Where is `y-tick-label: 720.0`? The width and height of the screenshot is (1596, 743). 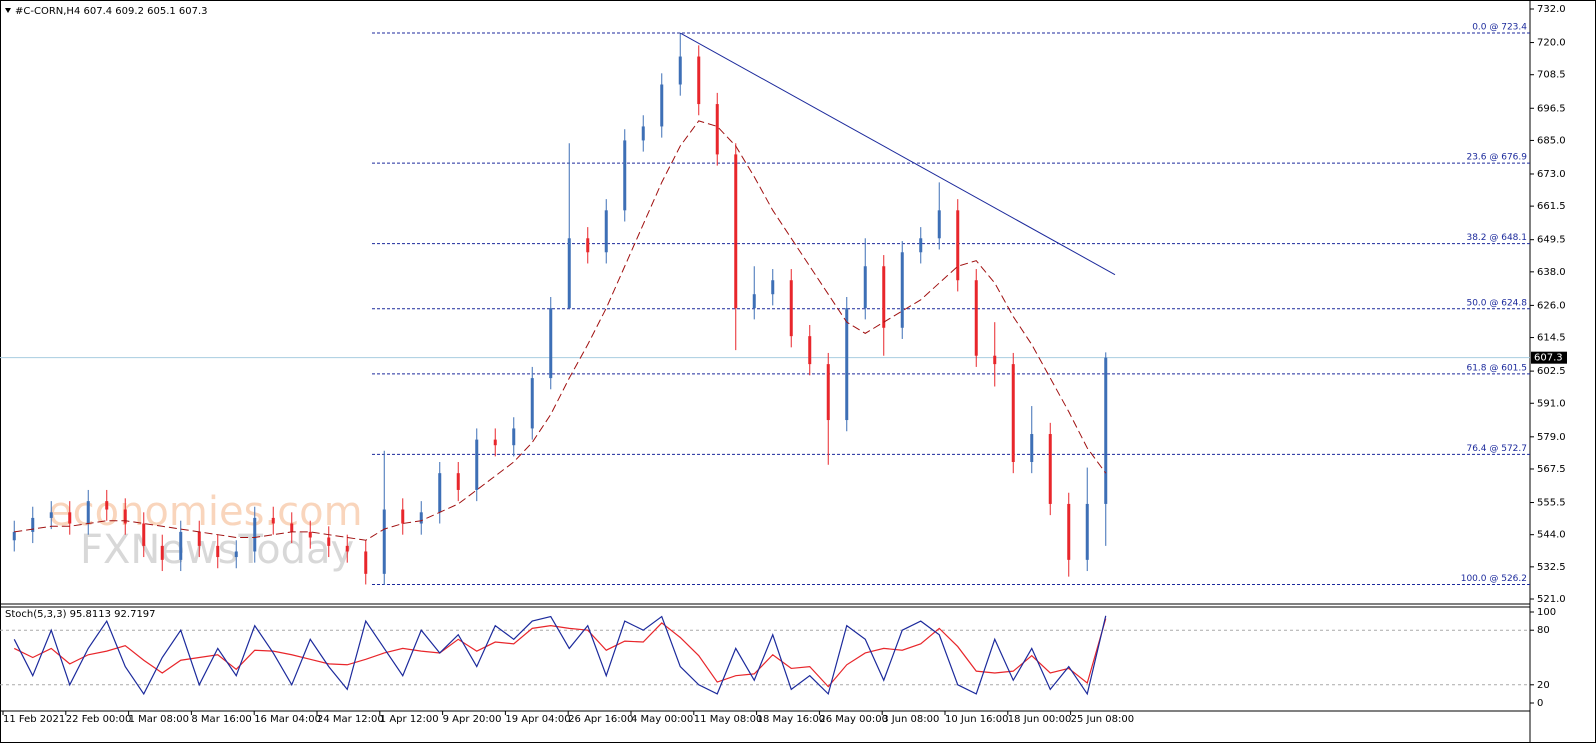
y-tick-label: 720.0 is located at coordinates (1551, 43).